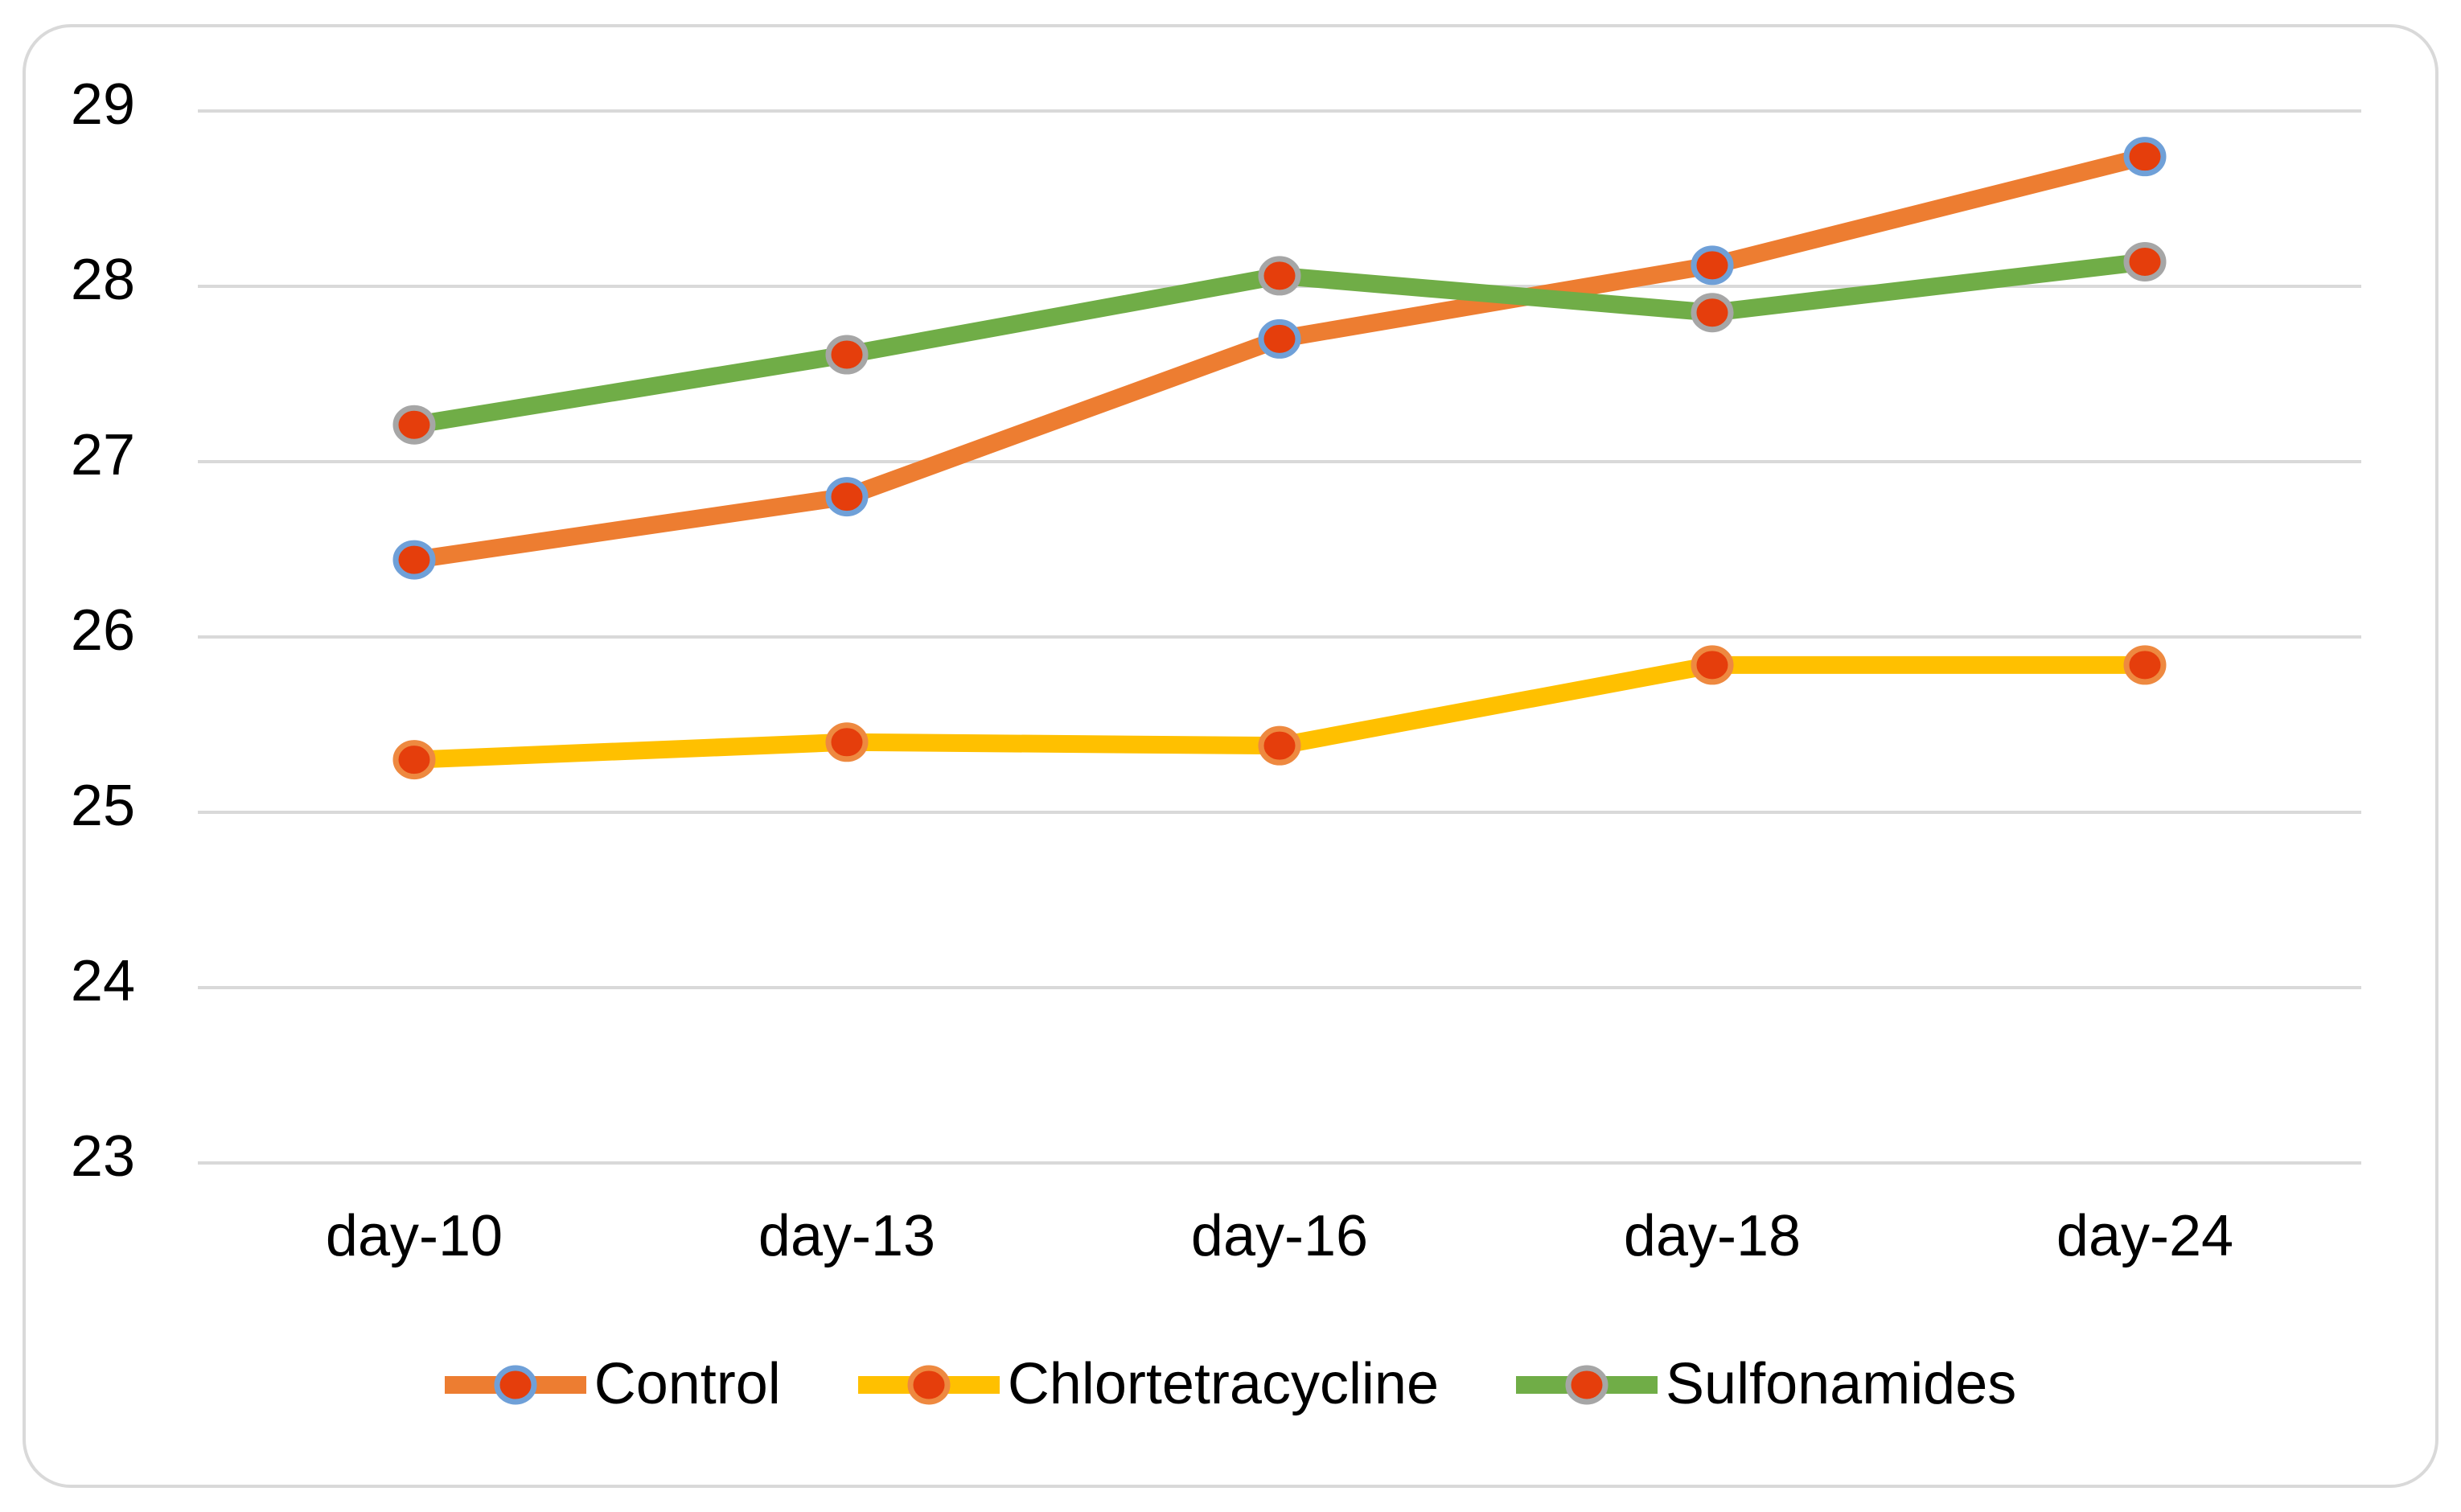  Describe the element at coordinates (103, 455) in the screenshot. I see `y-tick-label: 27` at that location.